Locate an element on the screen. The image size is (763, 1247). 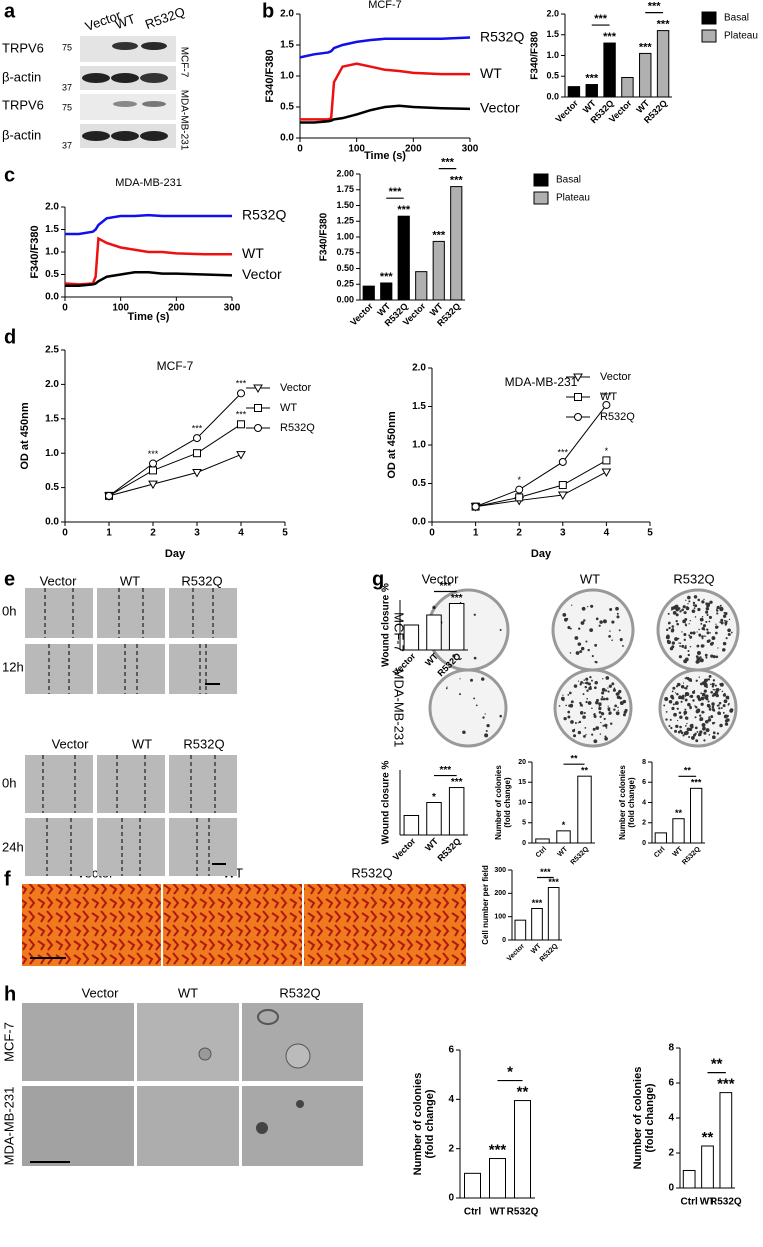
cell-line-label: MCF-7 is located at coordinates (183, 62).